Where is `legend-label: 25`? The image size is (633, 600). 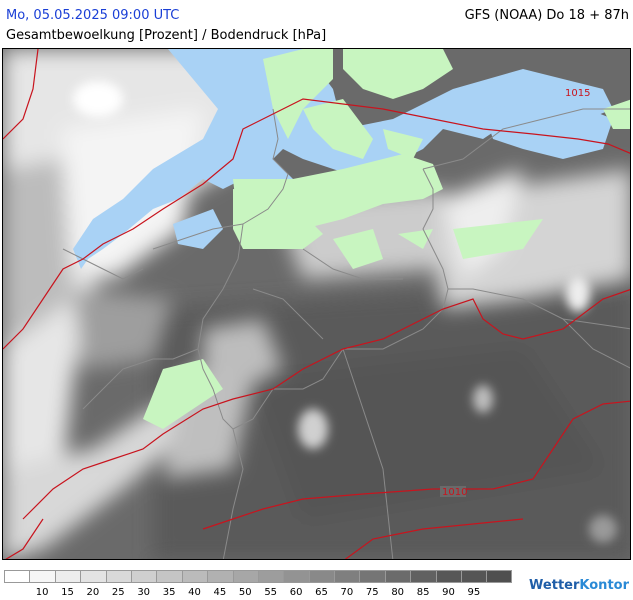 legend-label: 25 is located at coordinates (118, 592).